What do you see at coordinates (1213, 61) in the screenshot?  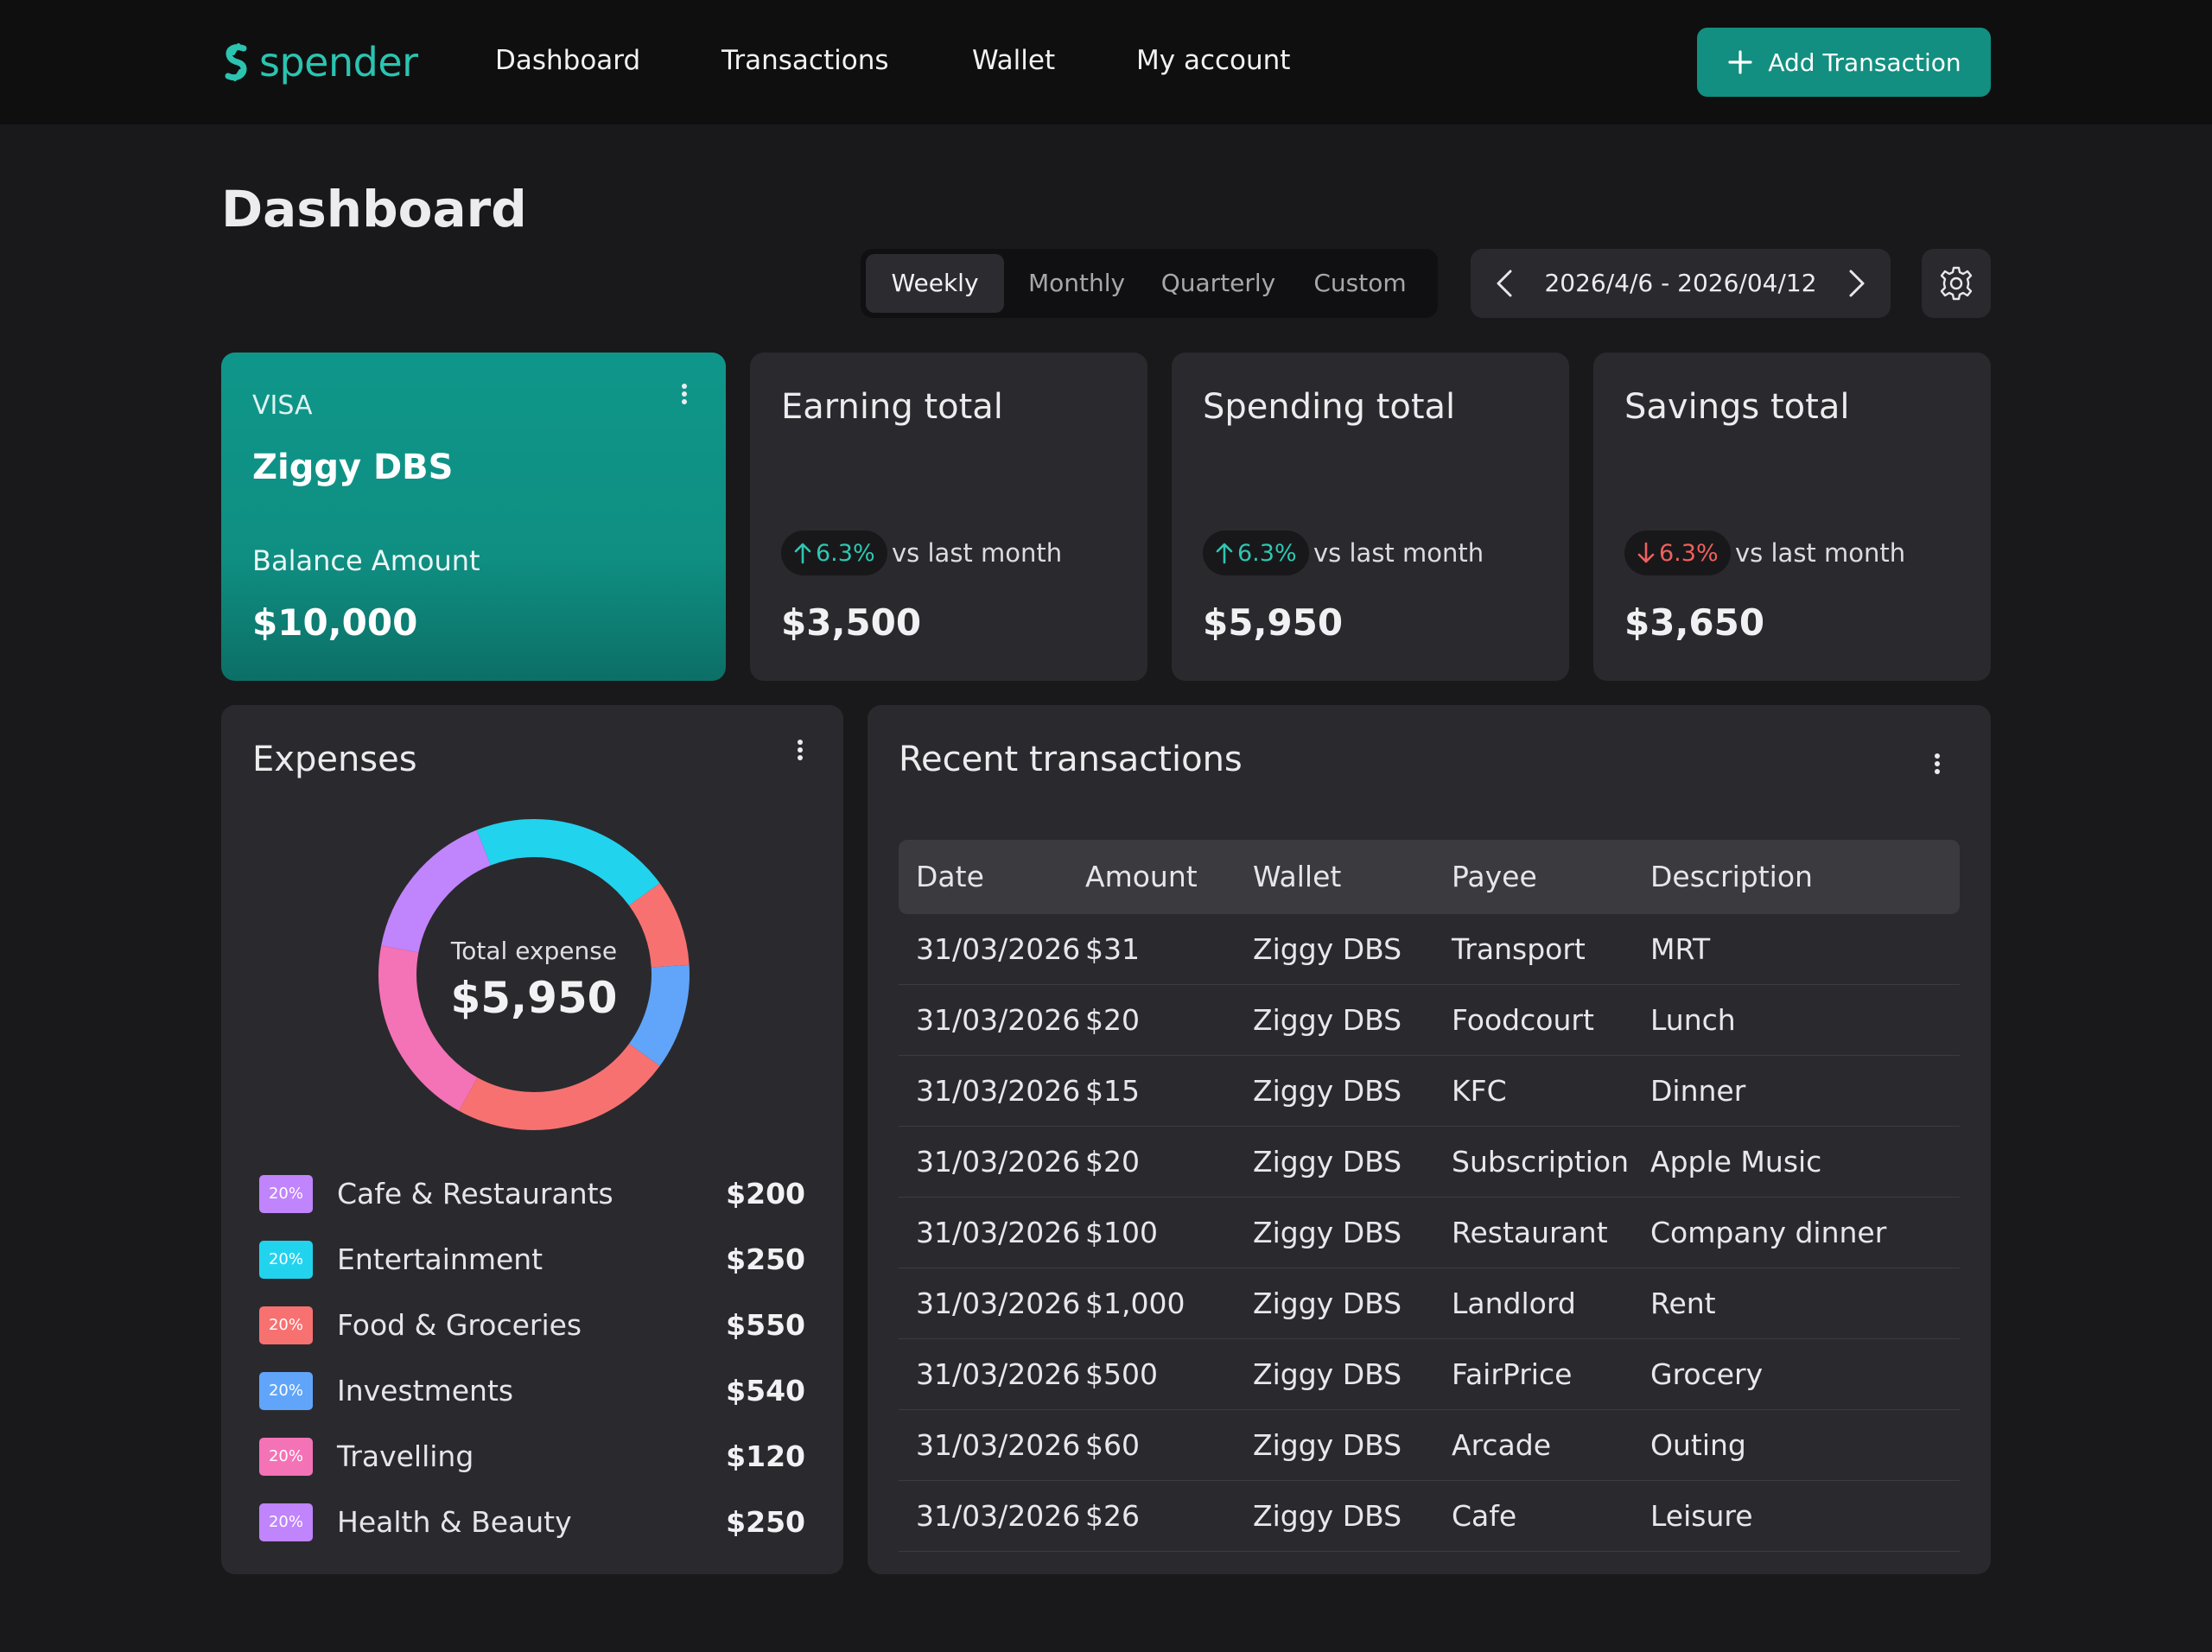 I see `nav-my-account: My account` at bounding box center [1213, 61].